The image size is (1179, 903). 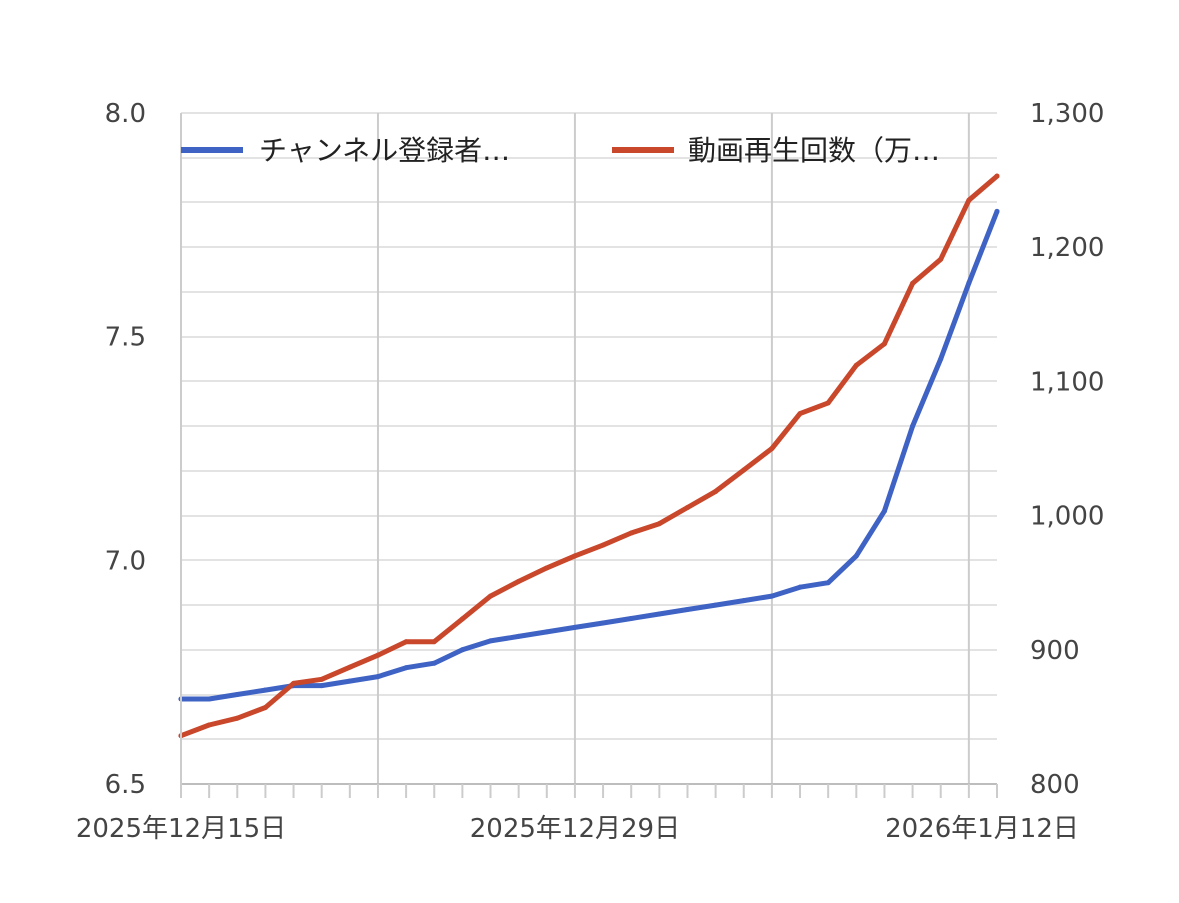 I want to click on y-left-tick-label: 7.5, so click(x=125, y=338).